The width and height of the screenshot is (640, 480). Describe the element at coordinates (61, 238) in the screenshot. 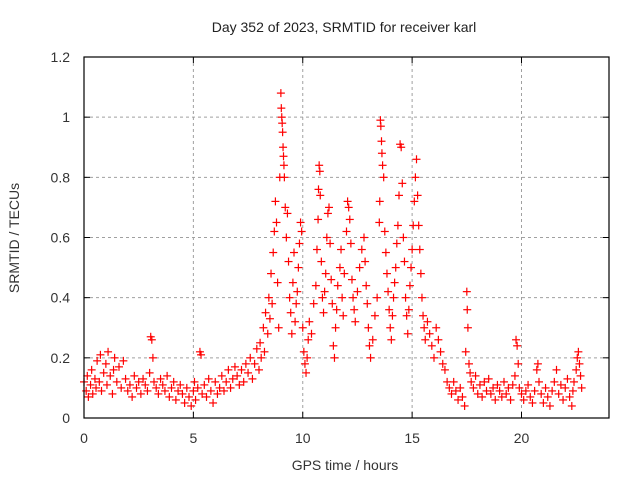

I see `y-tick-label: 0.6` at that location.